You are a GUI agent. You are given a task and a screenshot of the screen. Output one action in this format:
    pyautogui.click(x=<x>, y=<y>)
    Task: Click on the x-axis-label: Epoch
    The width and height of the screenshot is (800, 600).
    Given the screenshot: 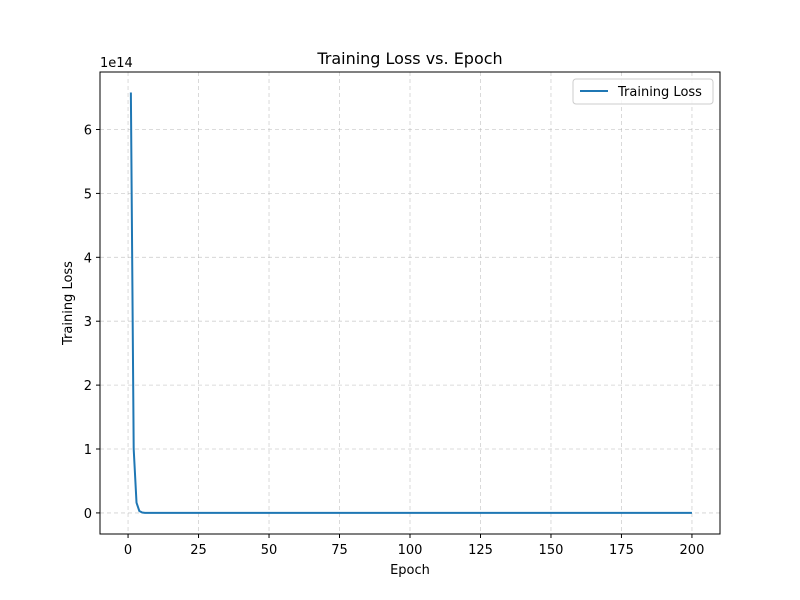 What is the action you would take?
    pyautogui.click(x=410, y=570)
    